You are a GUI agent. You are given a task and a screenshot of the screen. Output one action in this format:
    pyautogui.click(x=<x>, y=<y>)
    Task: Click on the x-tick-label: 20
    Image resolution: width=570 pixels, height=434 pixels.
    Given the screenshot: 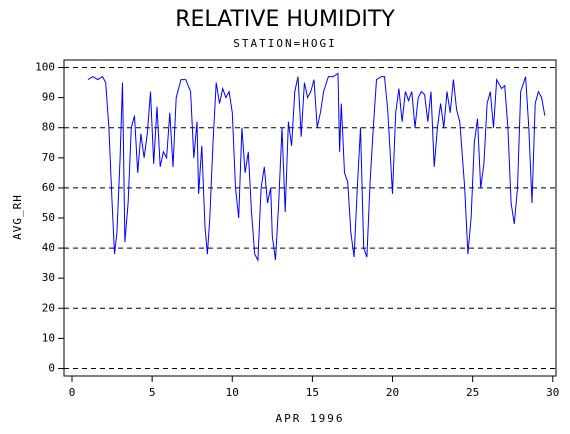 What is the action you would take?
    pyautogui.click(x=392, y=392)
    